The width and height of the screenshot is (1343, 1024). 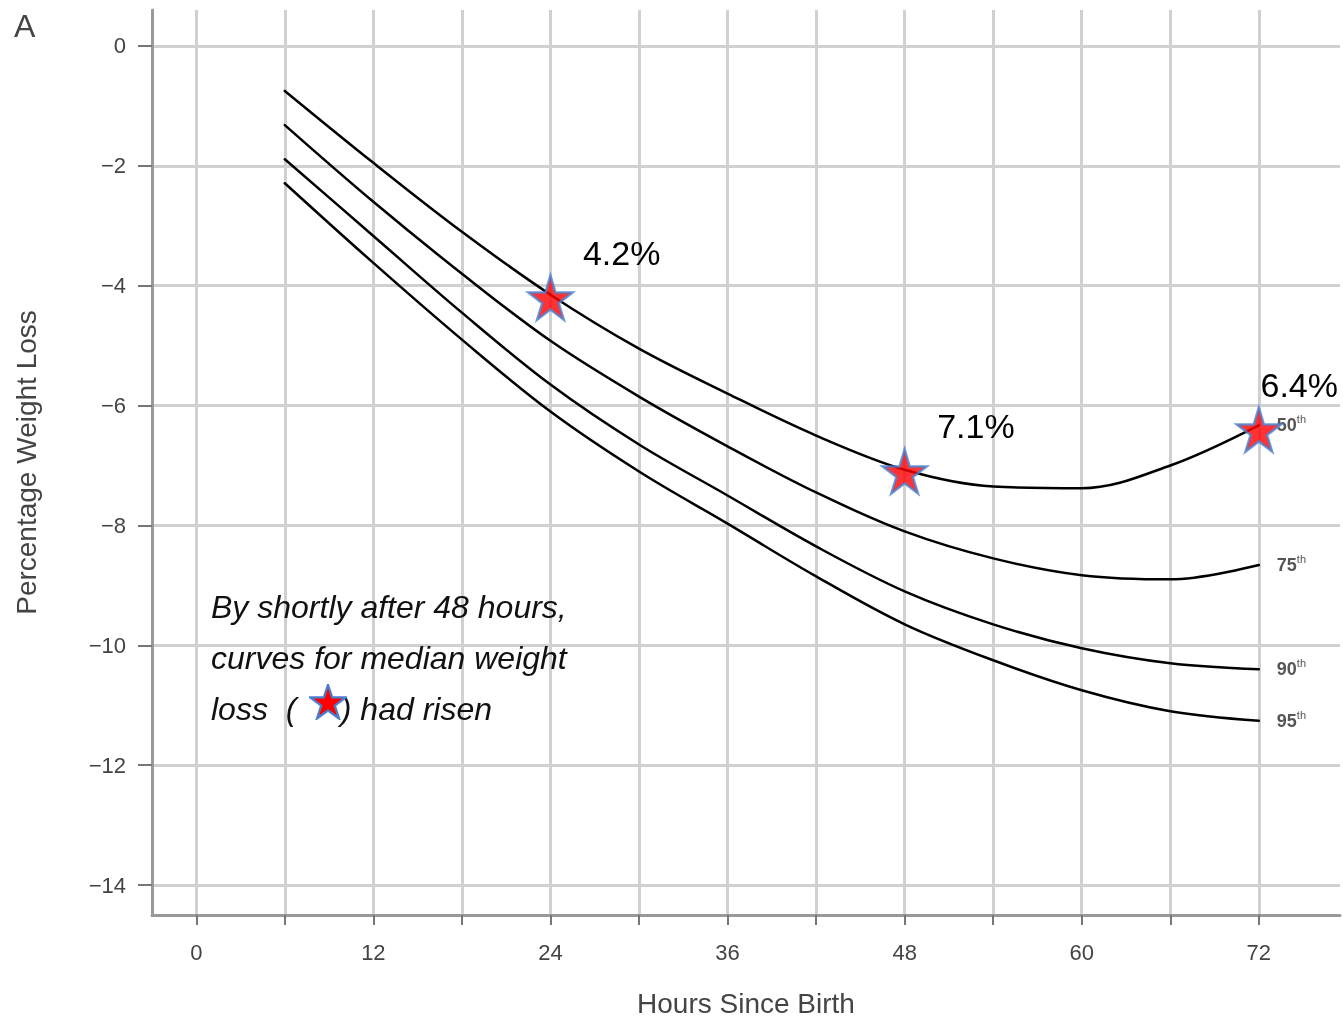 I want to click on y-tick-label: −6, so click(x=113, y=406).